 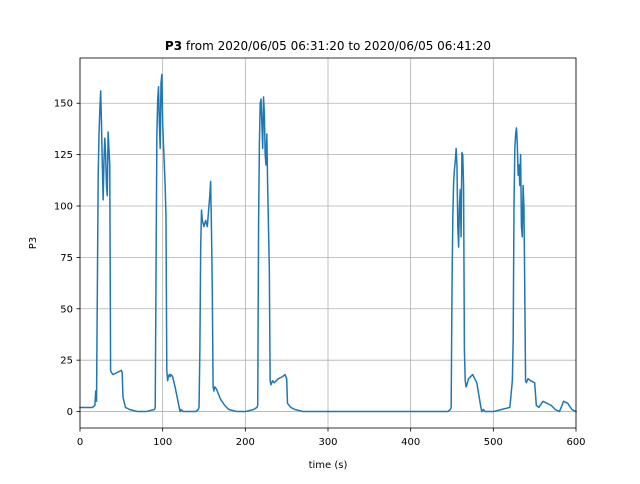 I want to click on y-tick-label: 0, so click(x=70, y=412).